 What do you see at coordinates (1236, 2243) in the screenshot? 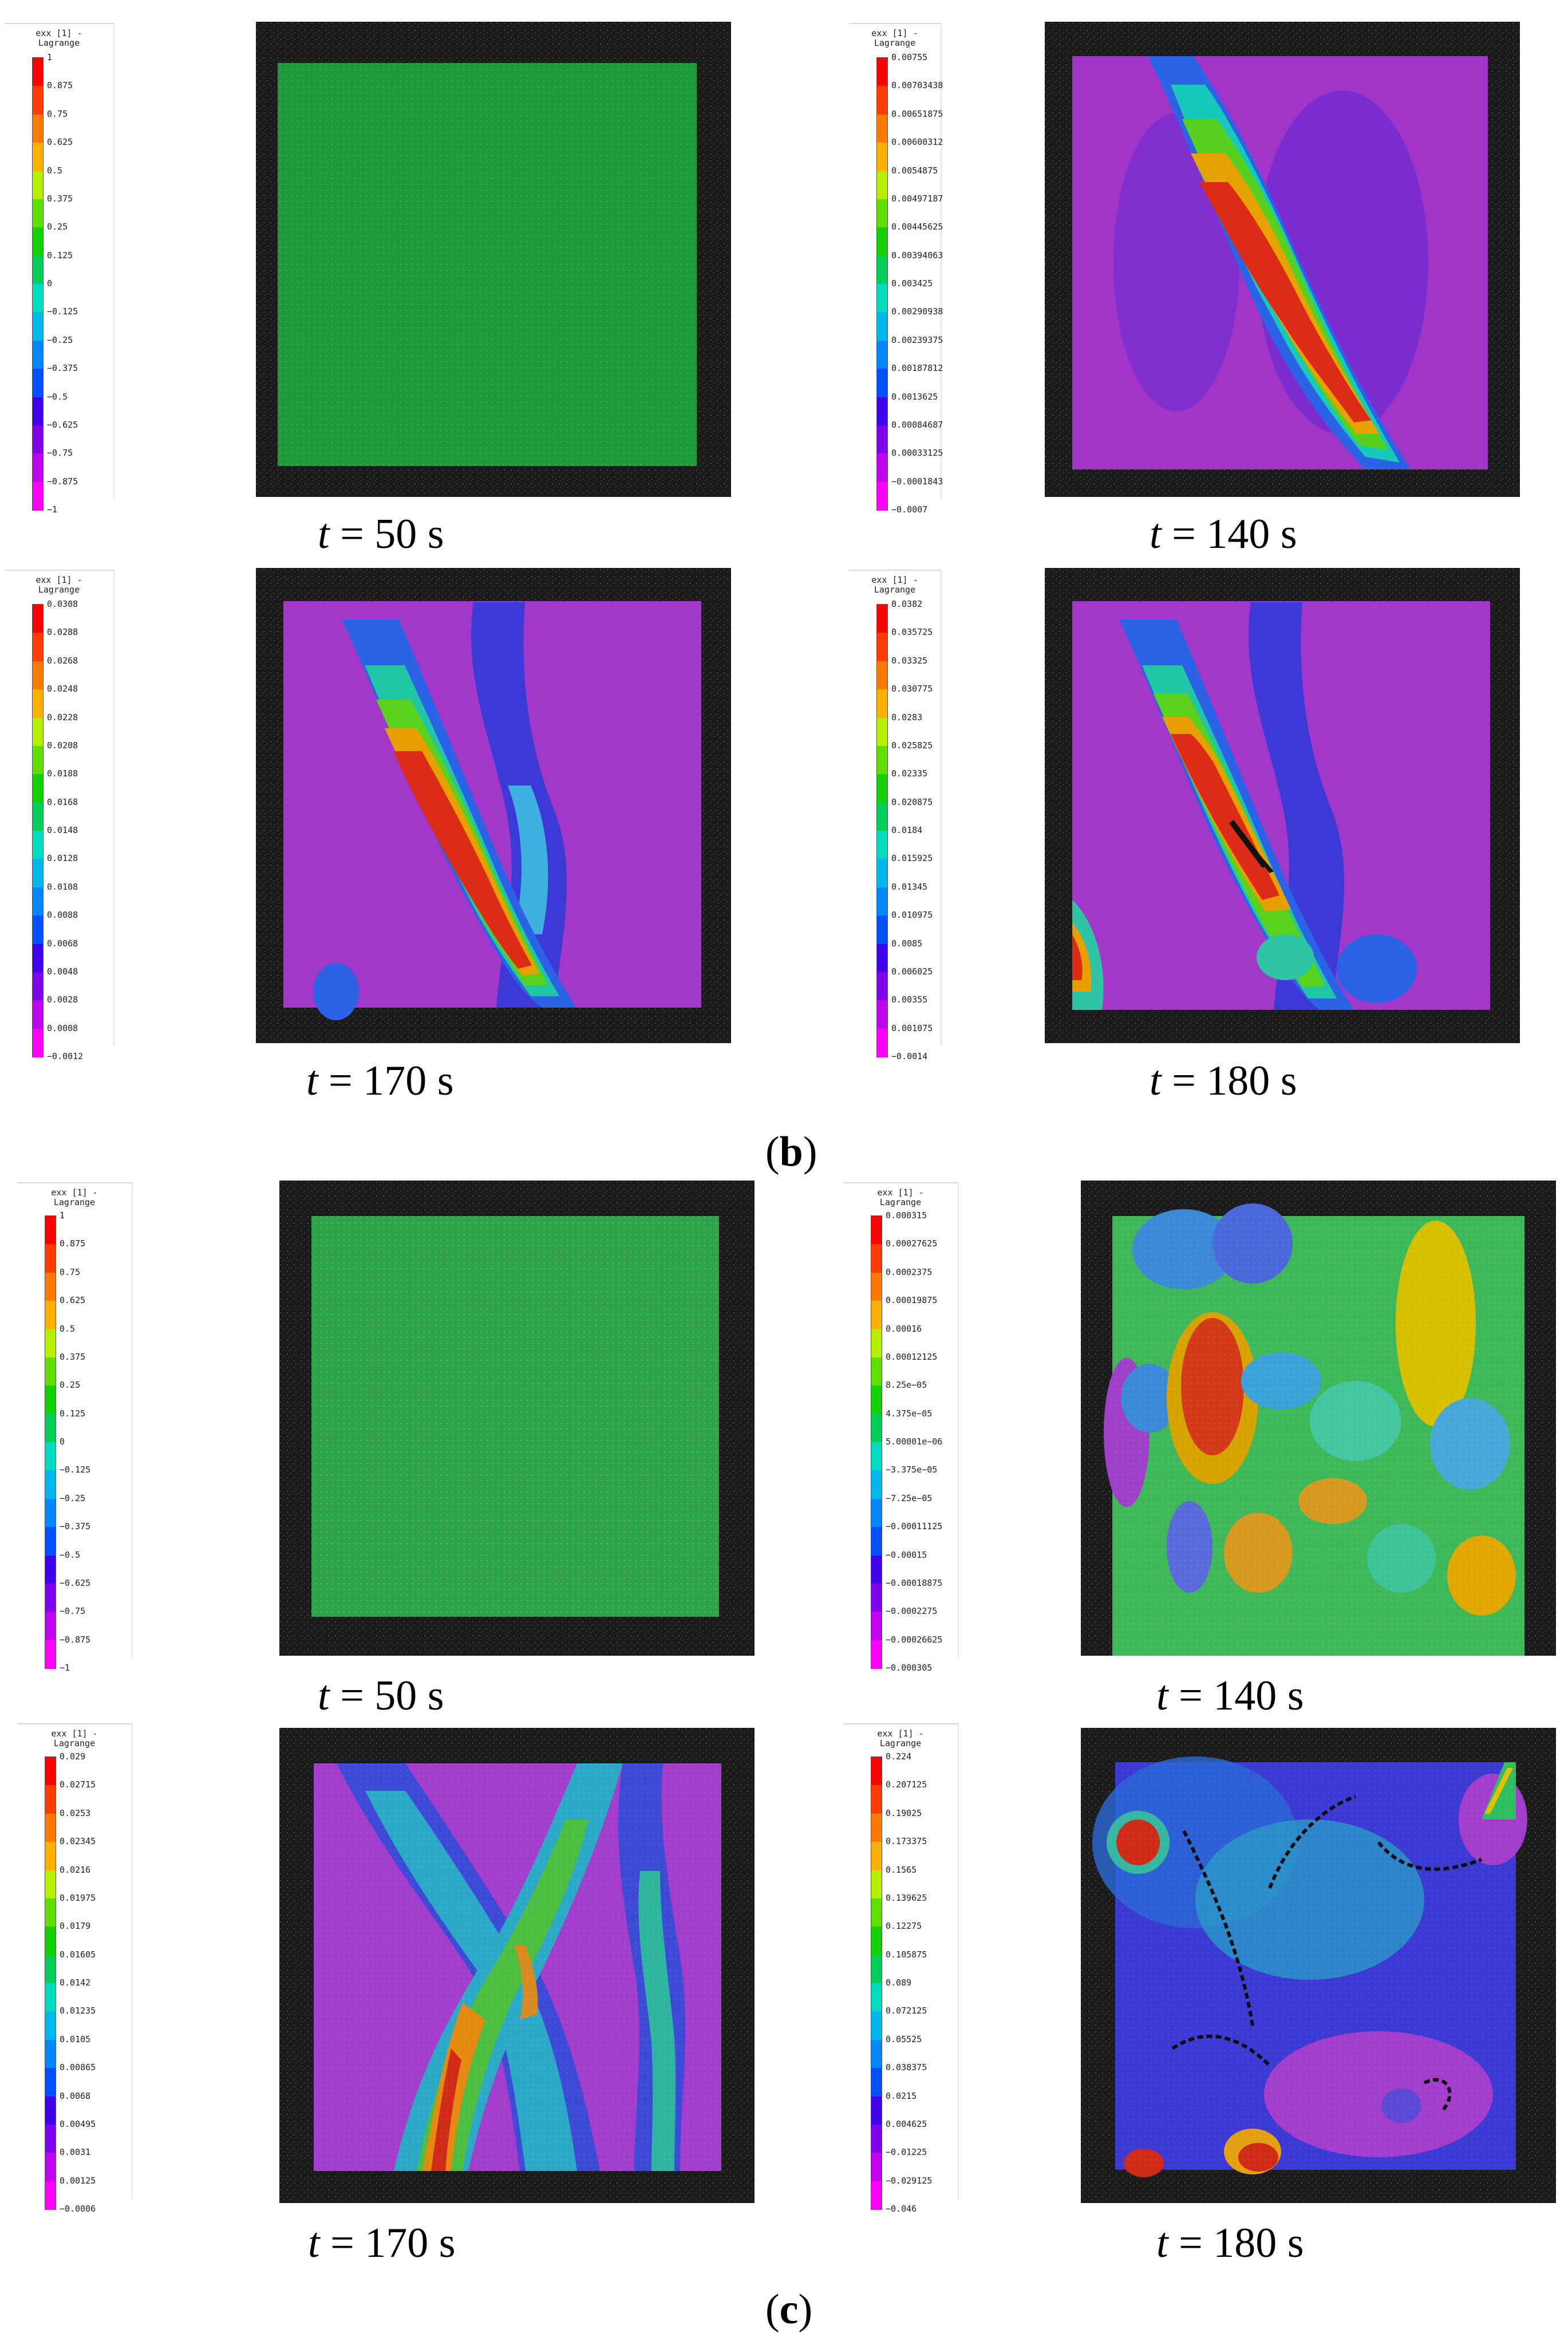
I see `time-value: = 180 s` at bounding box center [1236, 2243].